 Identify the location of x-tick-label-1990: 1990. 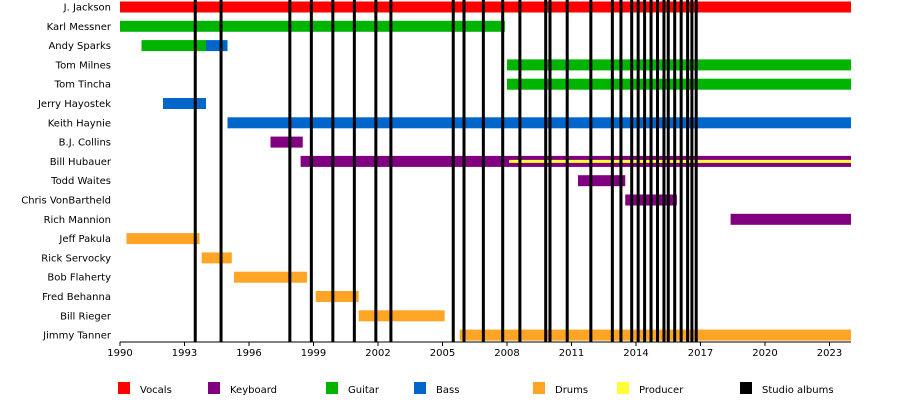
(119, 353).